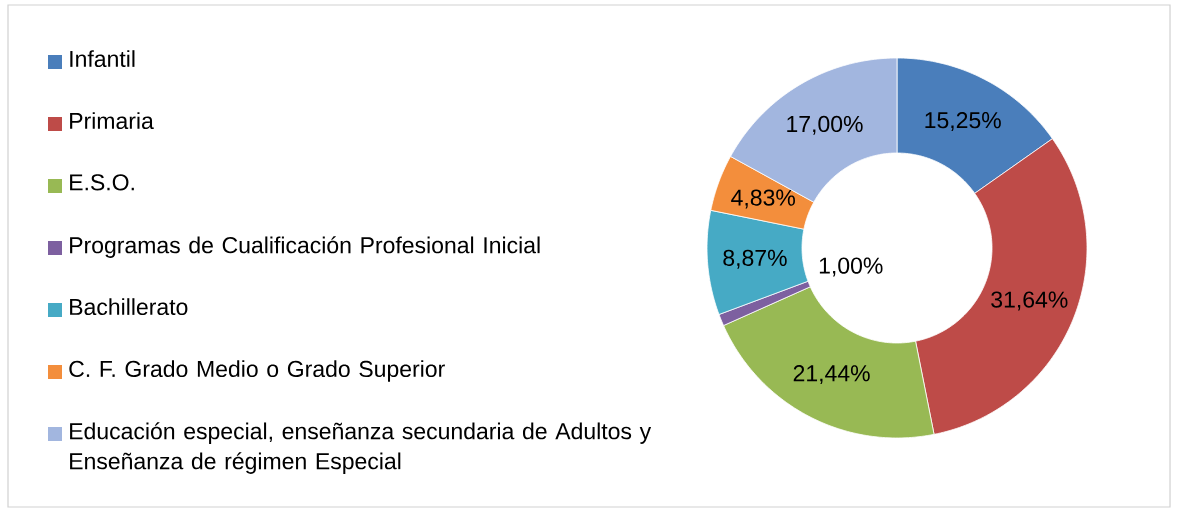 Image resolution: width=1177 pixels, height=512 pixels. I want to click on data-label: 4,83%, so click(763, 199).